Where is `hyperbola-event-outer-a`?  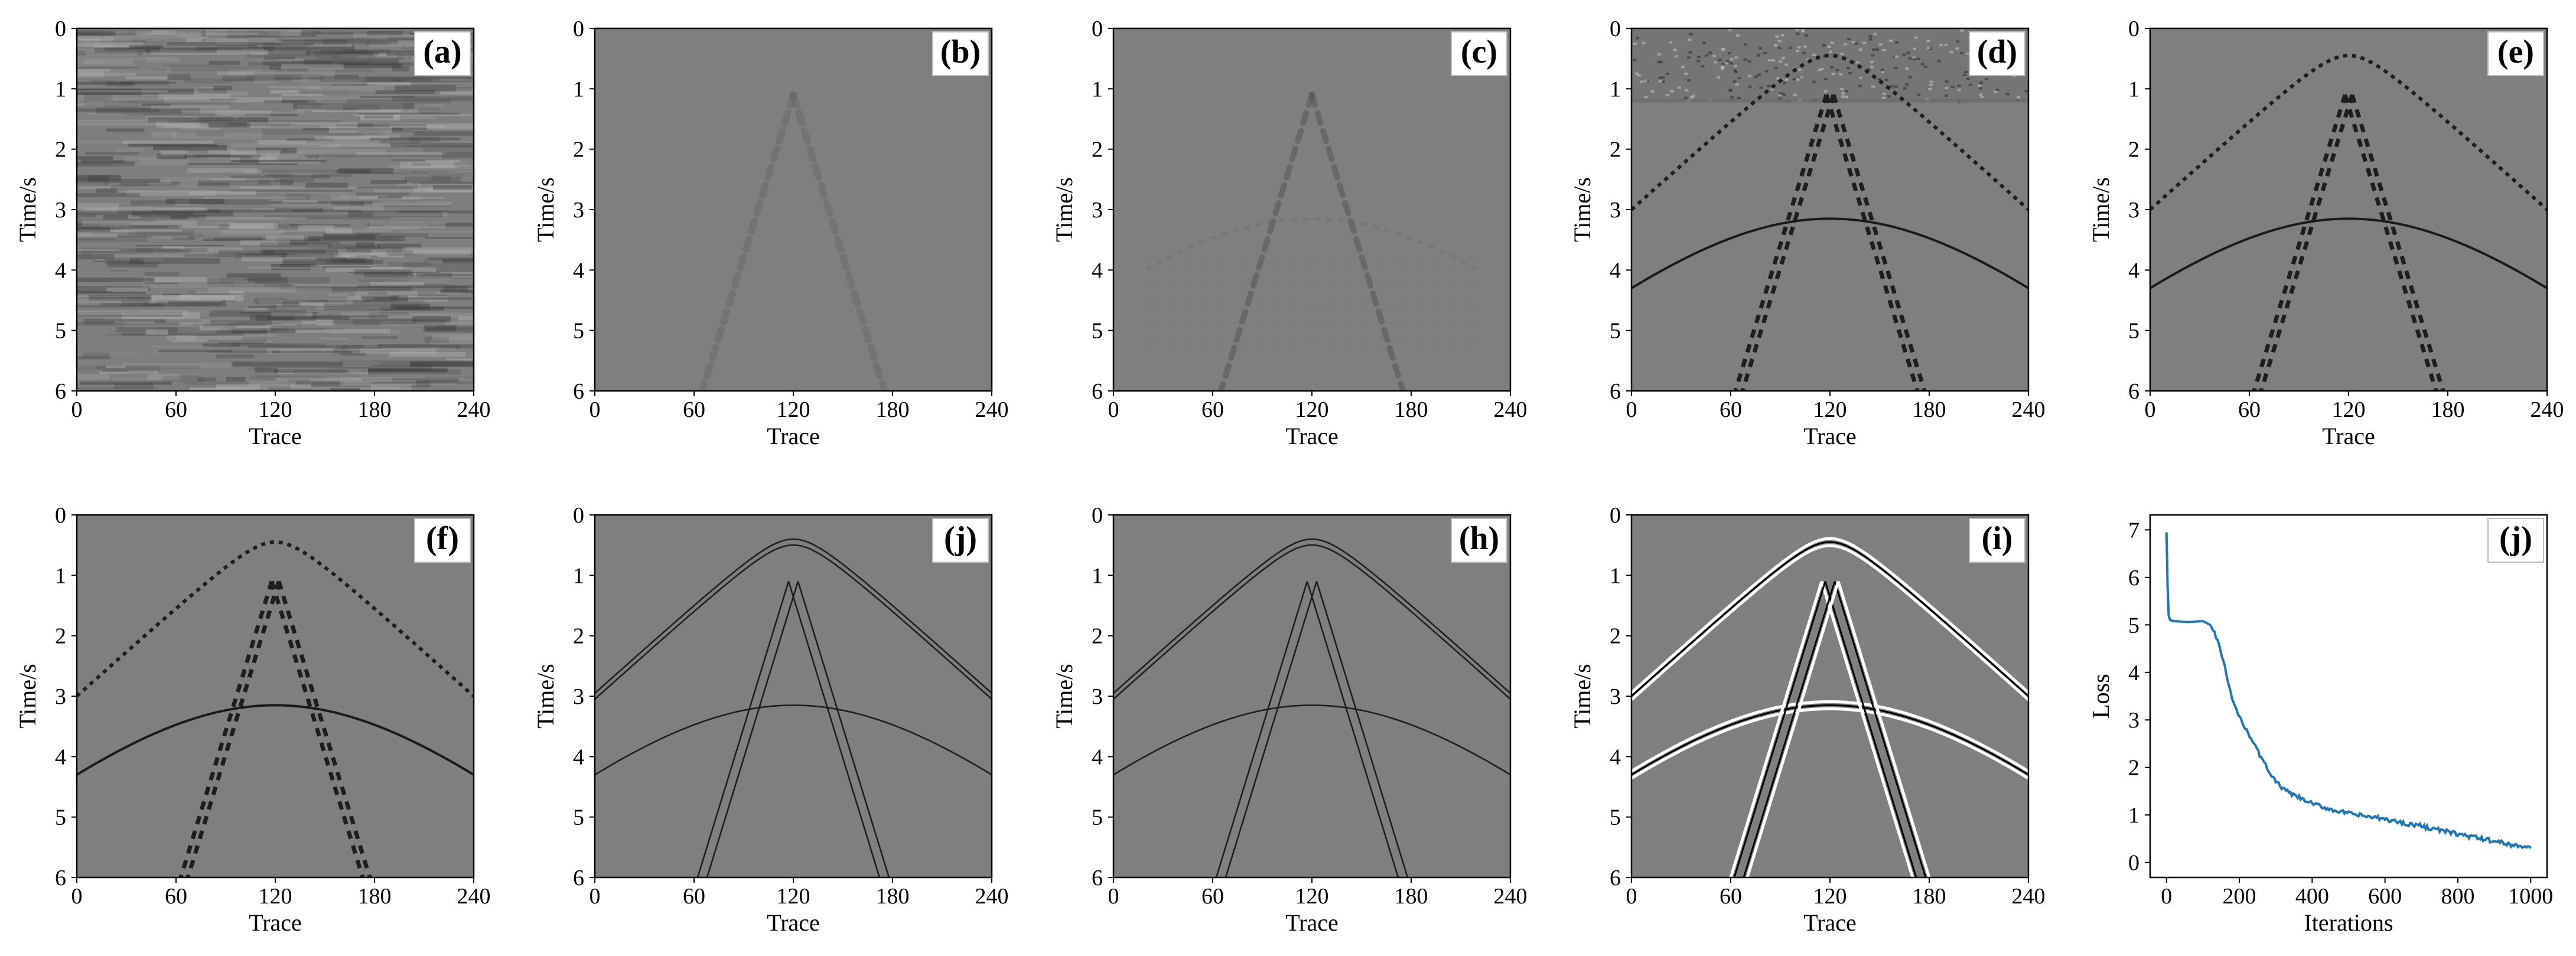 hyperbola-event-outer-a is located at coordinates (794, 616).